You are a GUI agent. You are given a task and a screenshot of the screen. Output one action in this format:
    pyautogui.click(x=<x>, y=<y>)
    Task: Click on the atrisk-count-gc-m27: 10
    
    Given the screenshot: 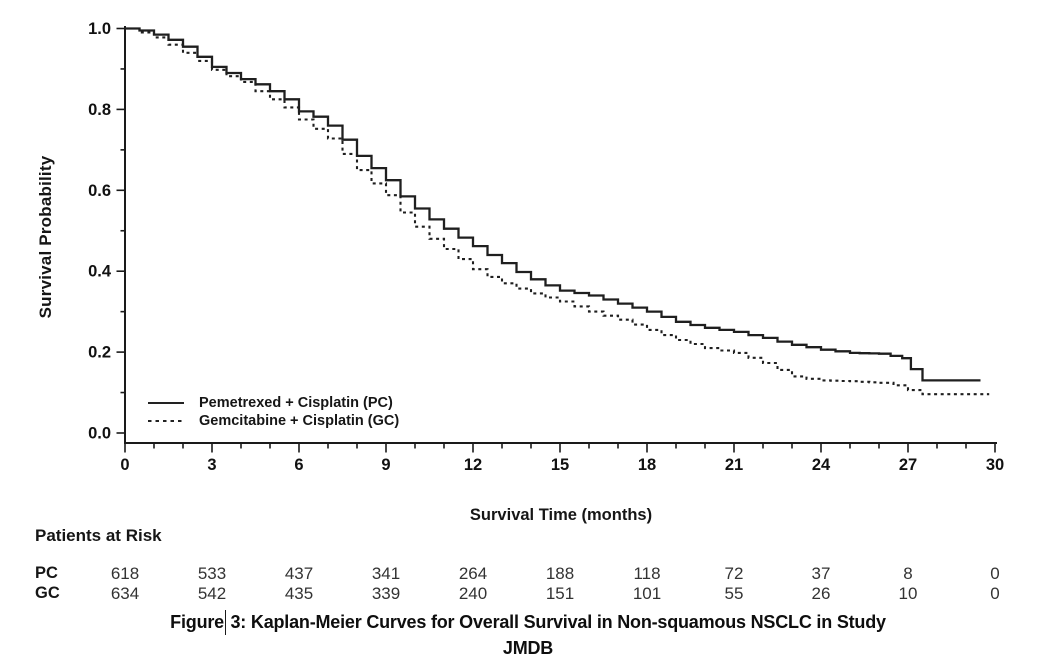 What is the action you would take?
    pyautogui.click(x=908, y=593)
    